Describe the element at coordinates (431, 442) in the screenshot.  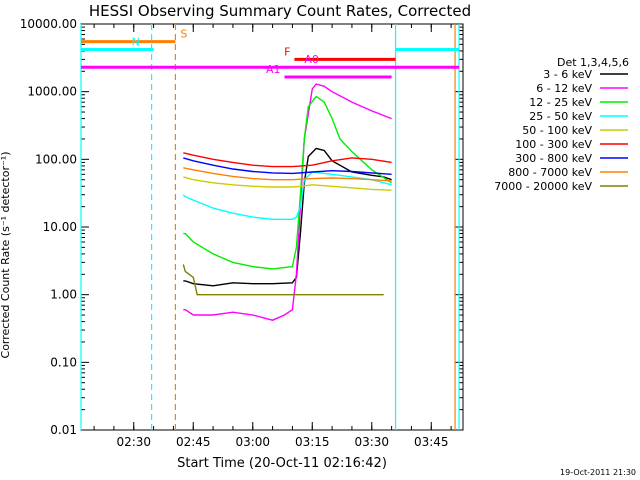
I see `x-tick-label: 03:45` at that location.